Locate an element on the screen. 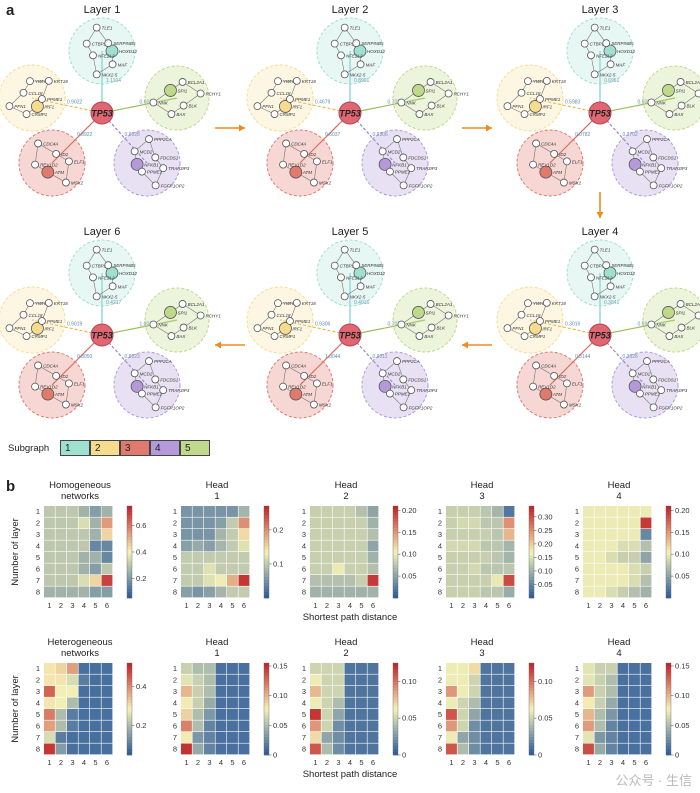  gene-label: ID2 is located at coordinates (563, 376).